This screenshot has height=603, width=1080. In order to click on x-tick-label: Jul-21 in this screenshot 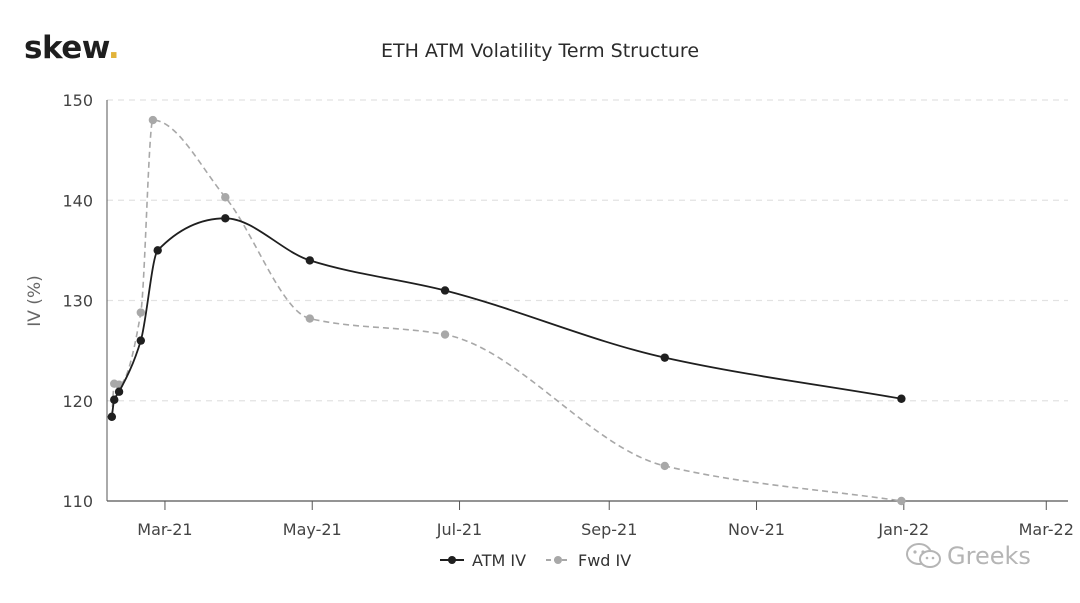, I will do `click(459, 529)`.